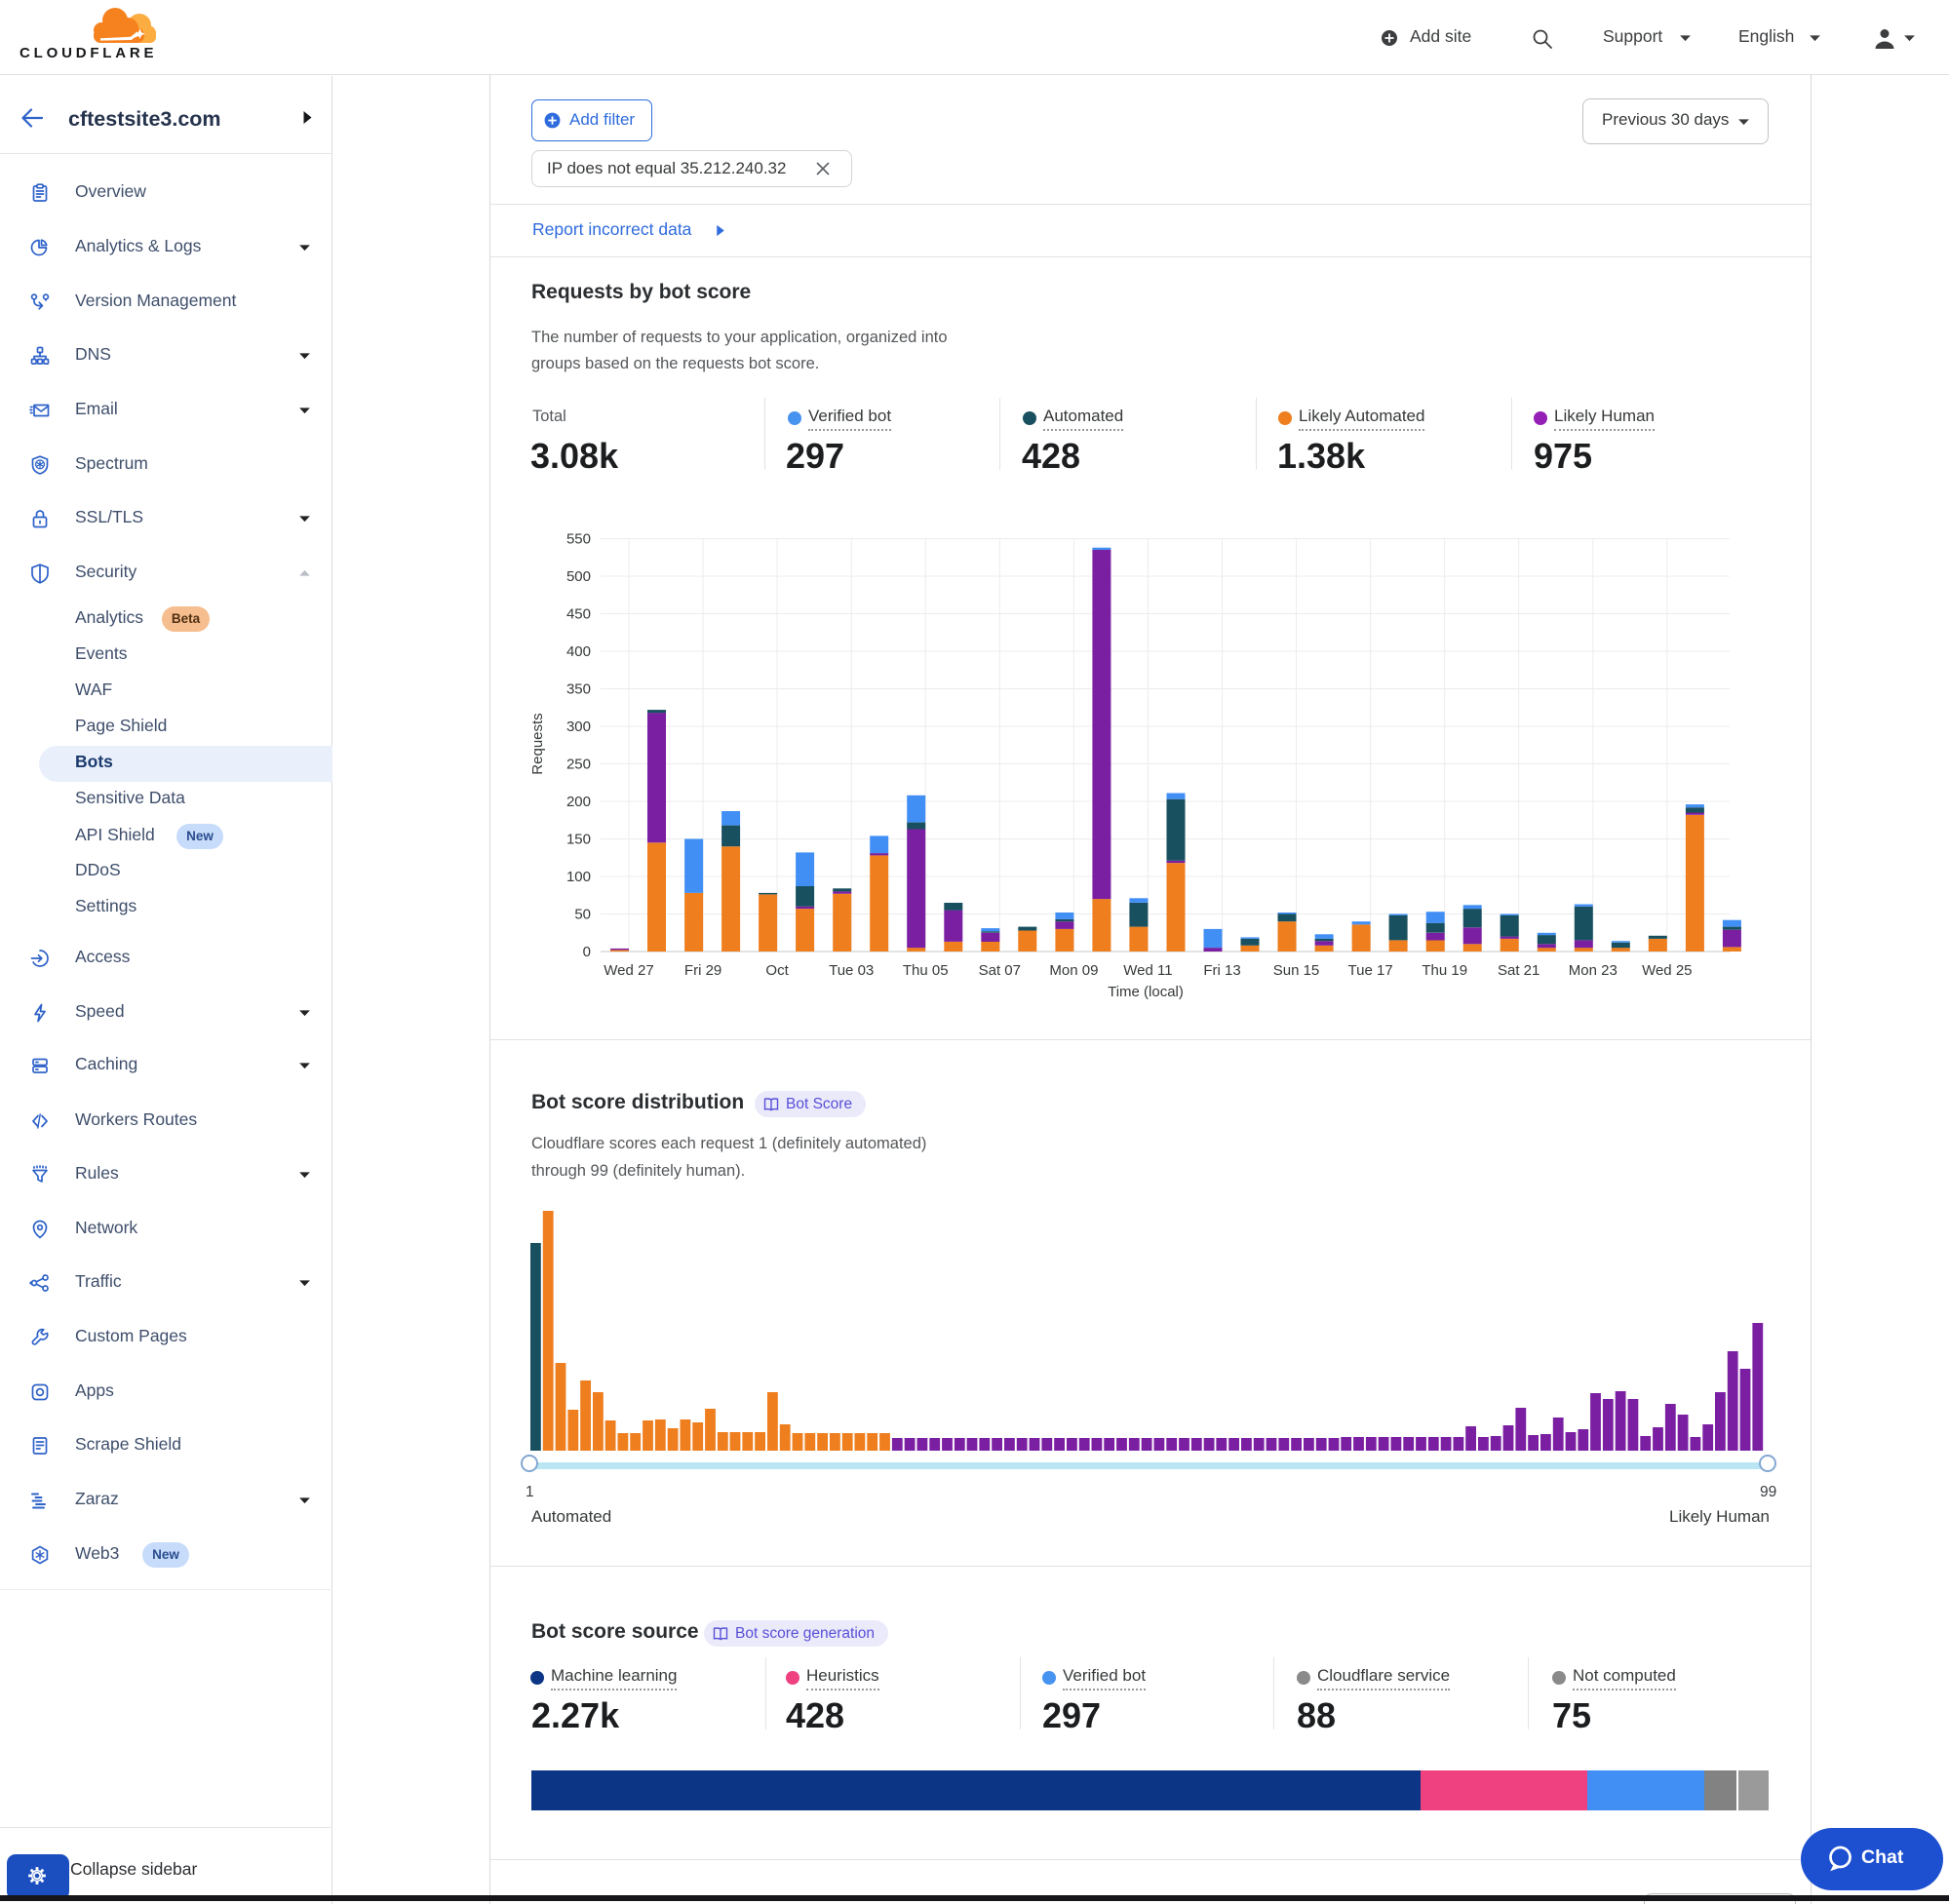  I want to click on svg-text: 400, so click(578, 651).